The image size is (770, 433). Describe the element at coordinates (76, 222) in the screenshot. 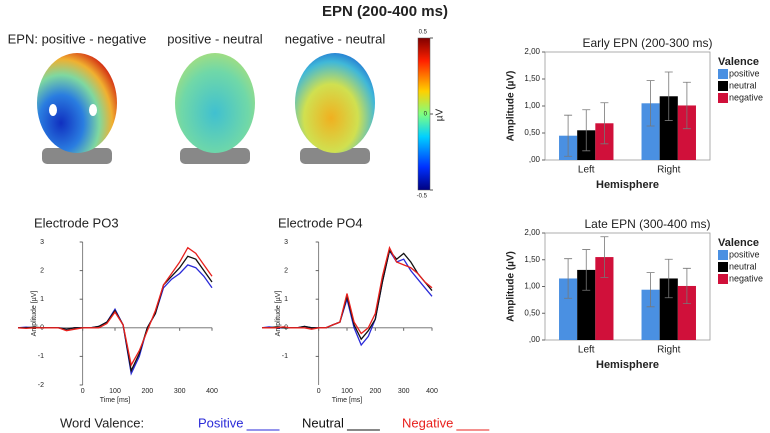

I see `chart-title: Electrode PO3` at that location.